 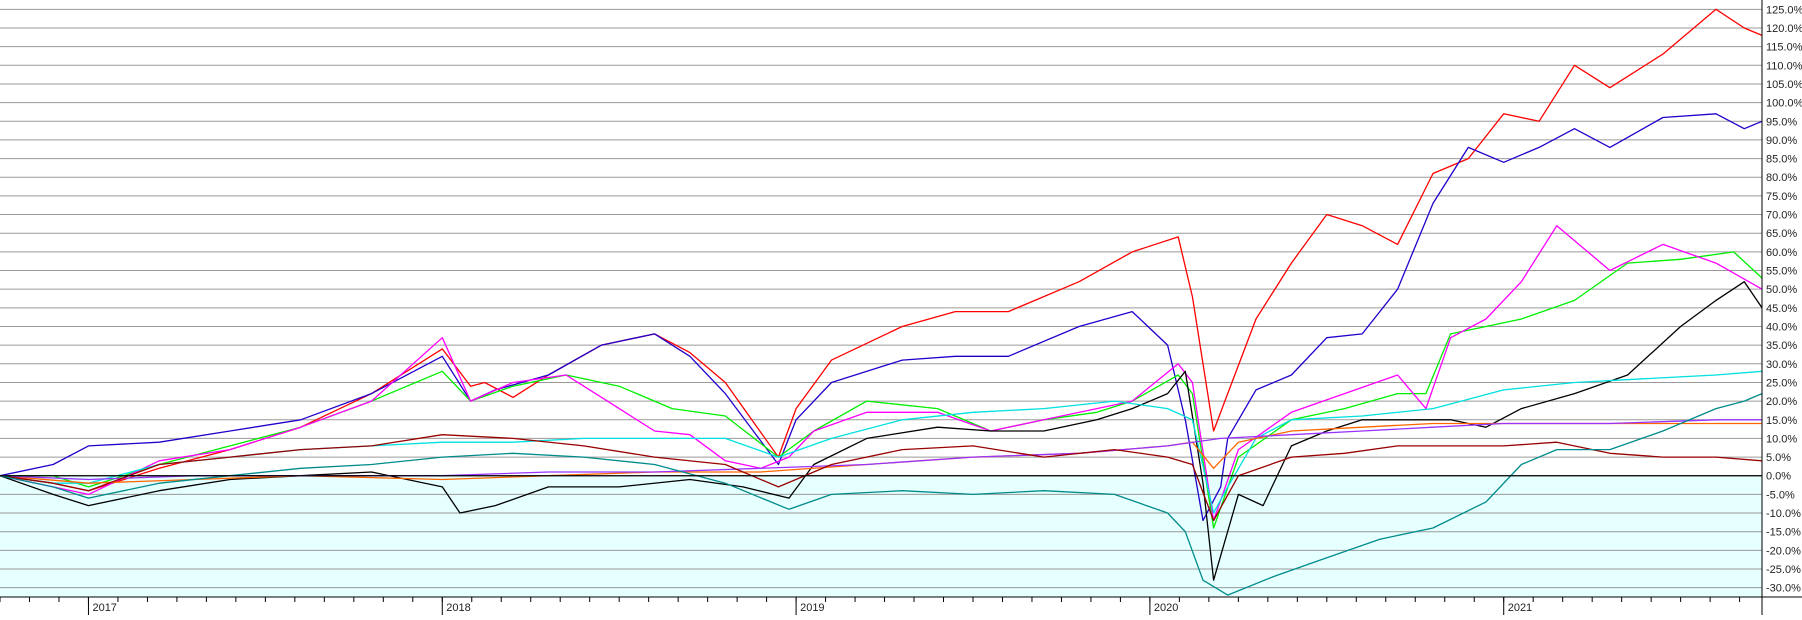 What do you see at coordinates (1783, 514) in the screenshot?
I see `y-tick-label: -10.0%` at bounding box center [1783, 514].